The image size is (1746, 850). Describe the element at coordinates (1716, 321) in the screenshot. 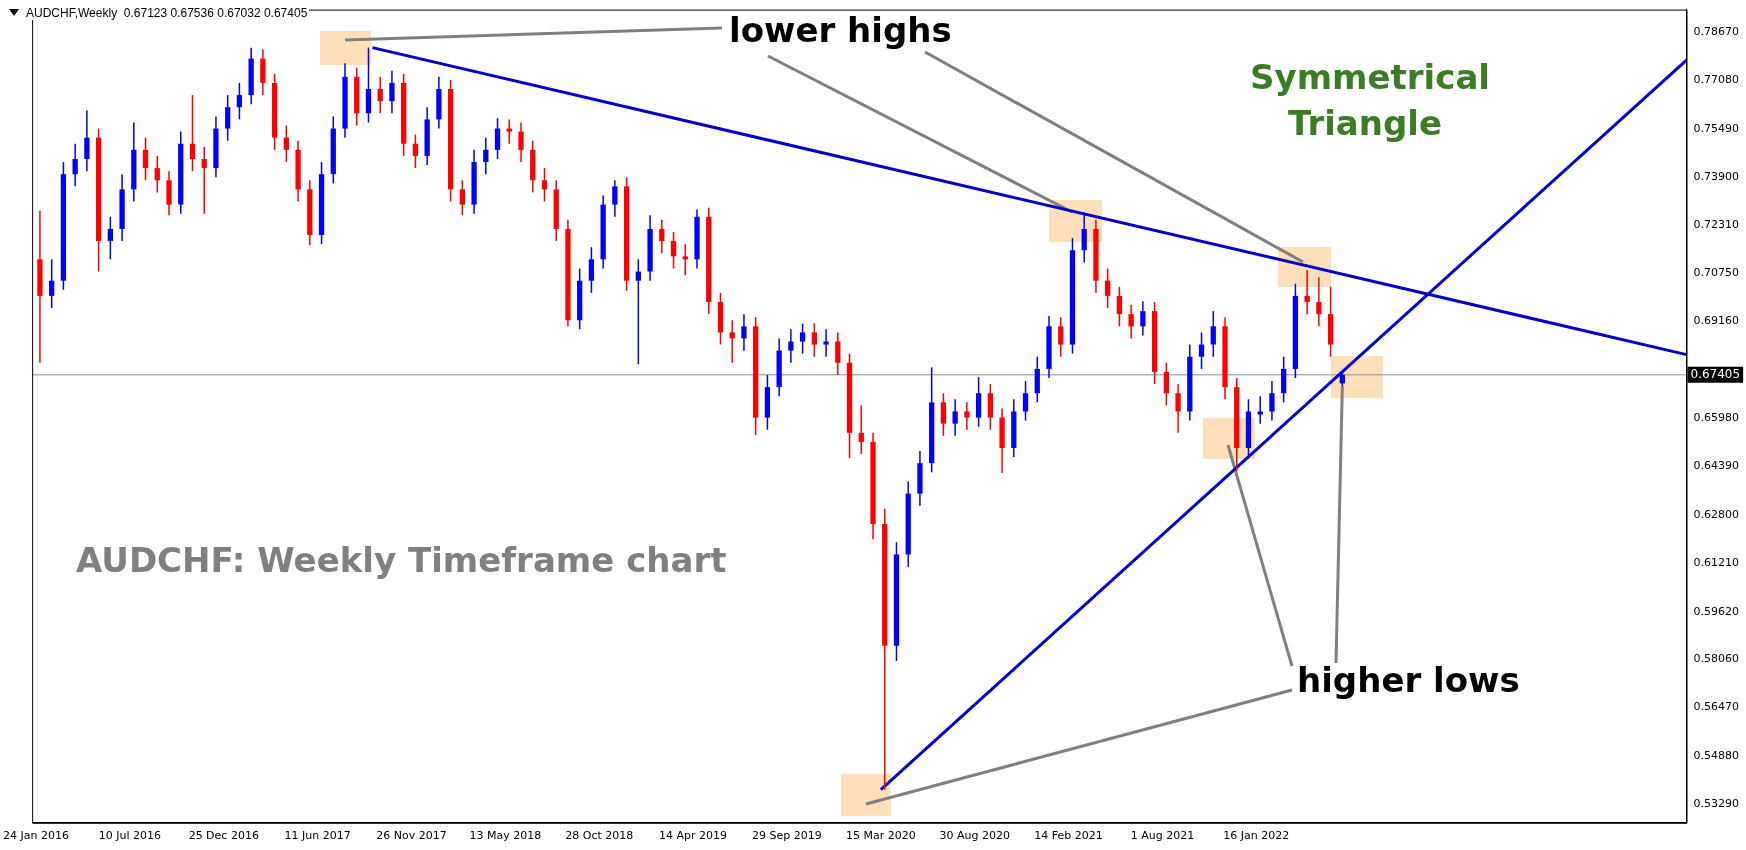

I see `y-tick-label: 0.69160` at that location.